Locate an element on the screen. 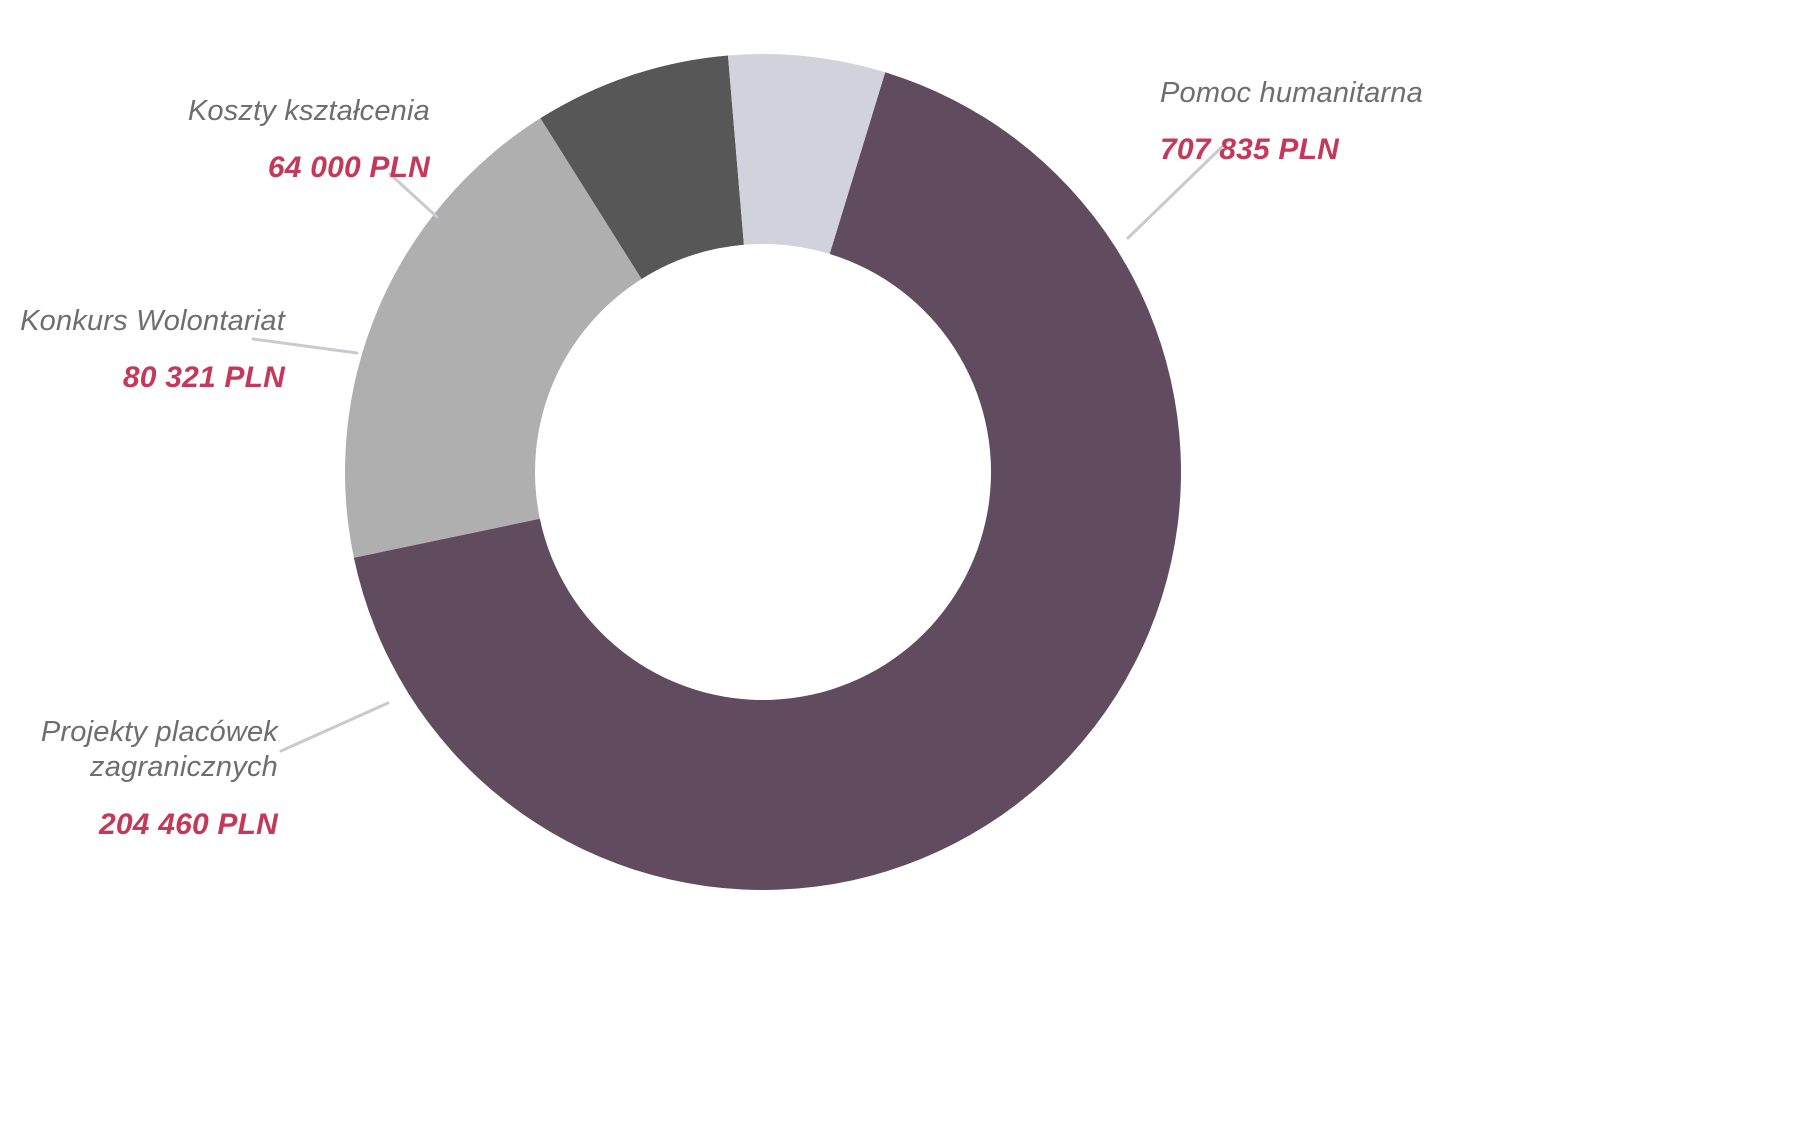 This screenshot has height=1148, width=1814. callout-value-koszty-ksztalcenia: 64 000 PLN is located at coordinates (348, 168).